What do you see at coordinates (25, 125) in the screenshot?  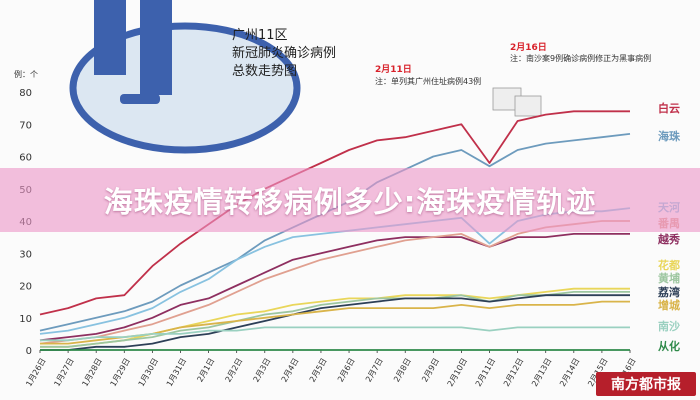 I see `y-tick-label: 70` at bounding box center [25, 125].